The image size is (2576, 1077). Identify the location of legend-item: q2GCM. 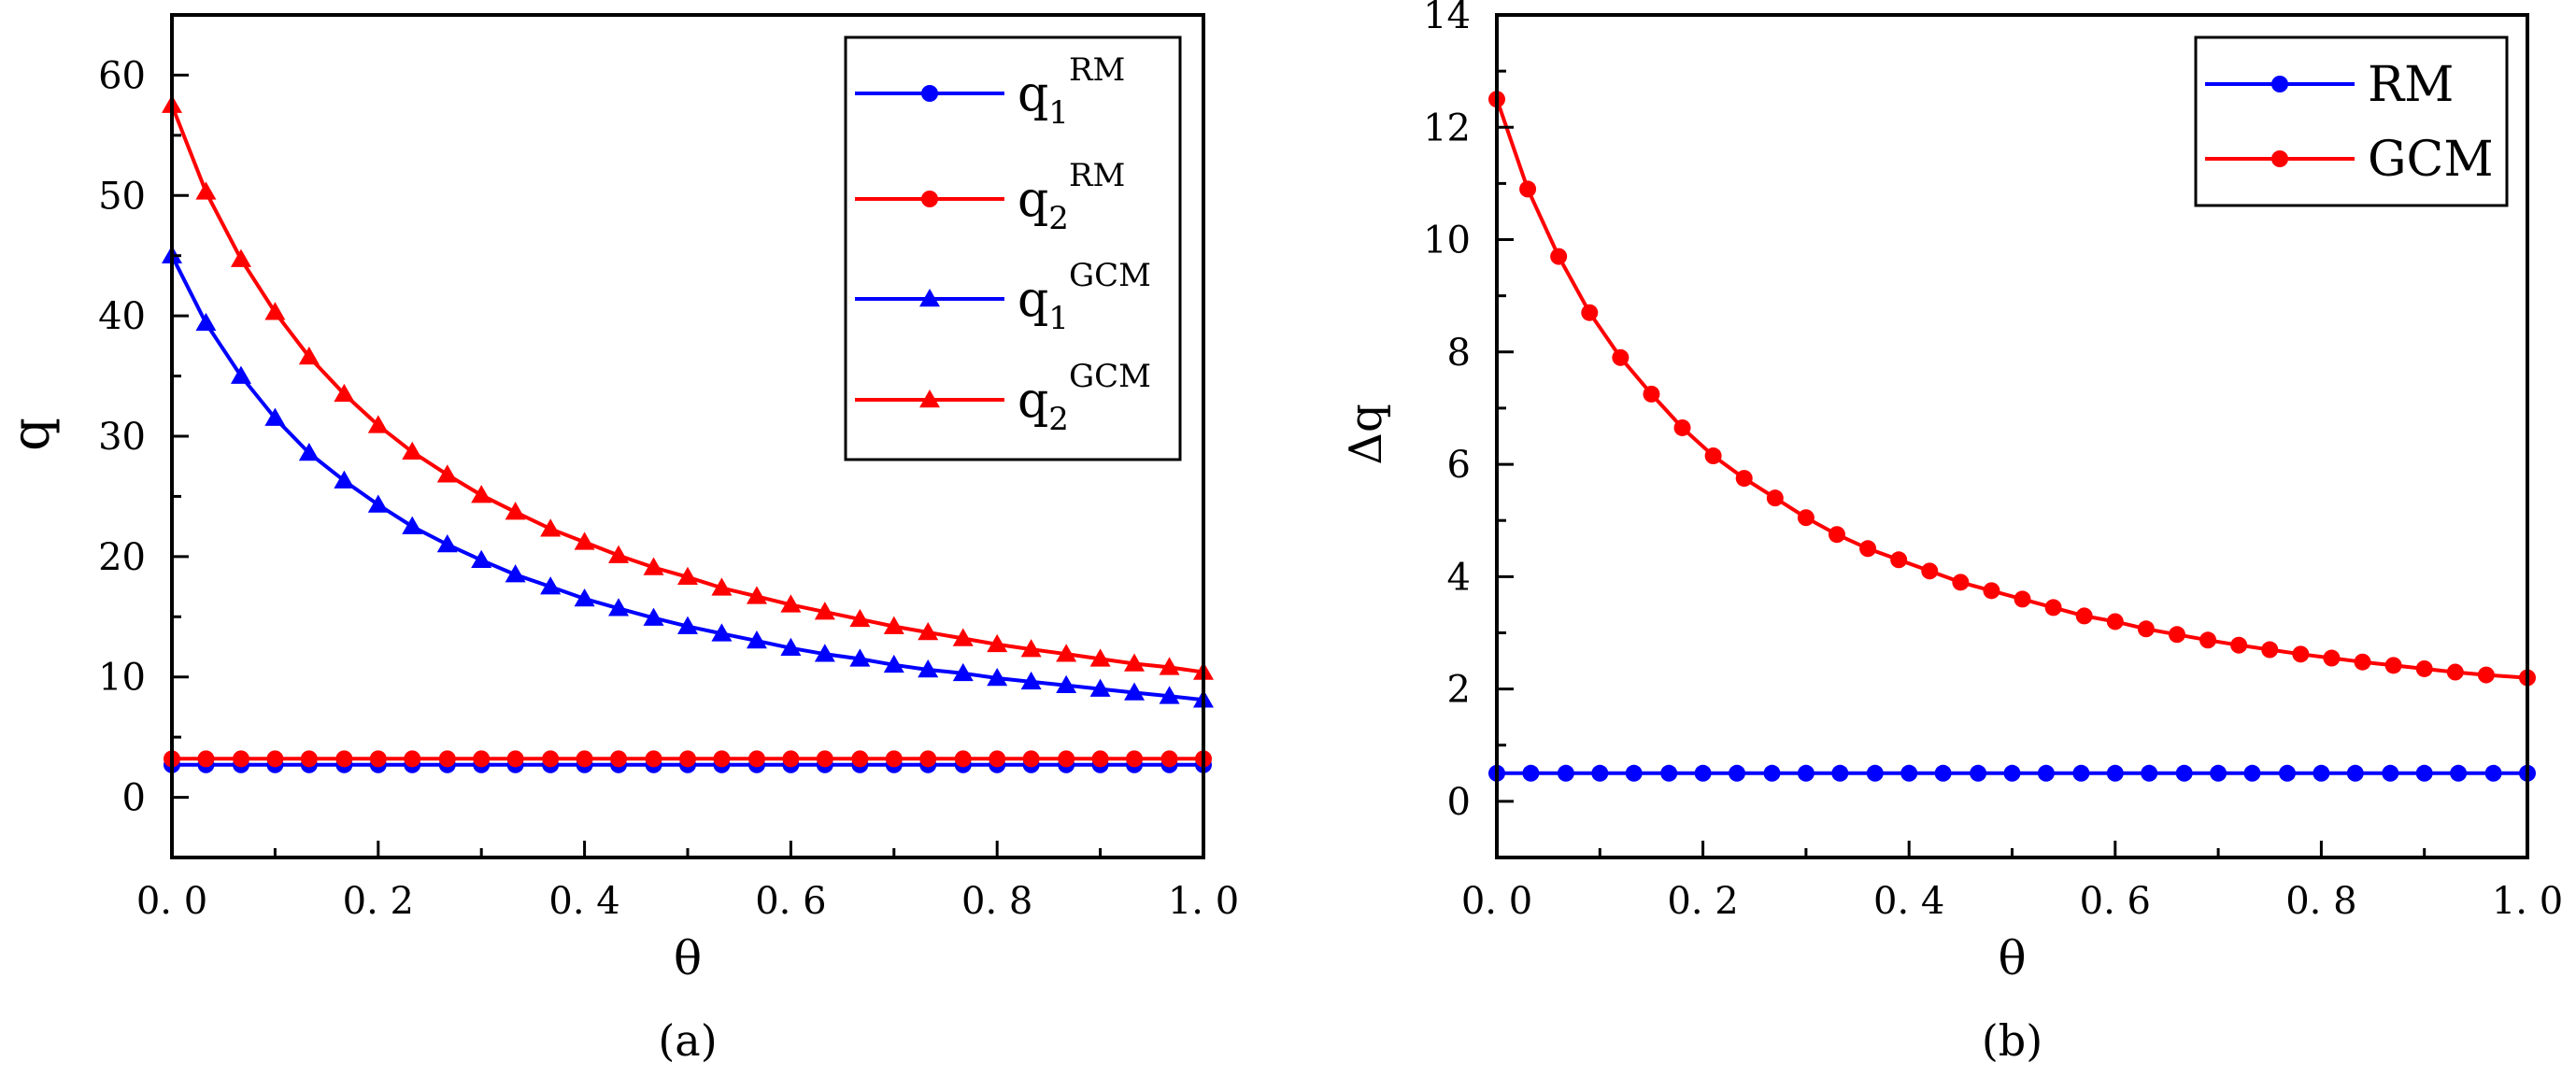
(1003, 398).